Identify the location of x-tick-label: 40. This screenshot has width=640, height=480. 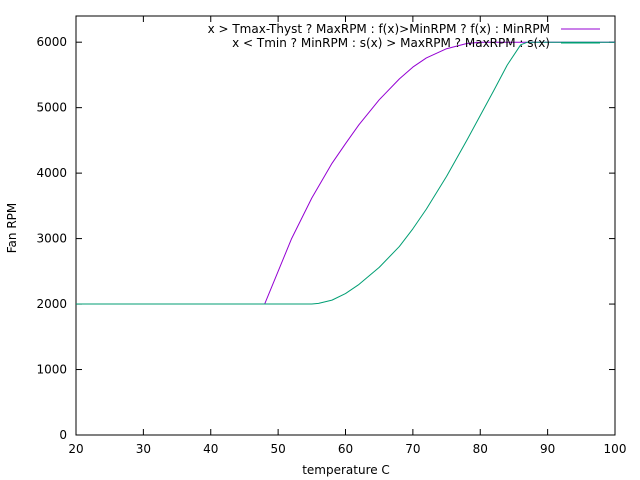
(210, 449).